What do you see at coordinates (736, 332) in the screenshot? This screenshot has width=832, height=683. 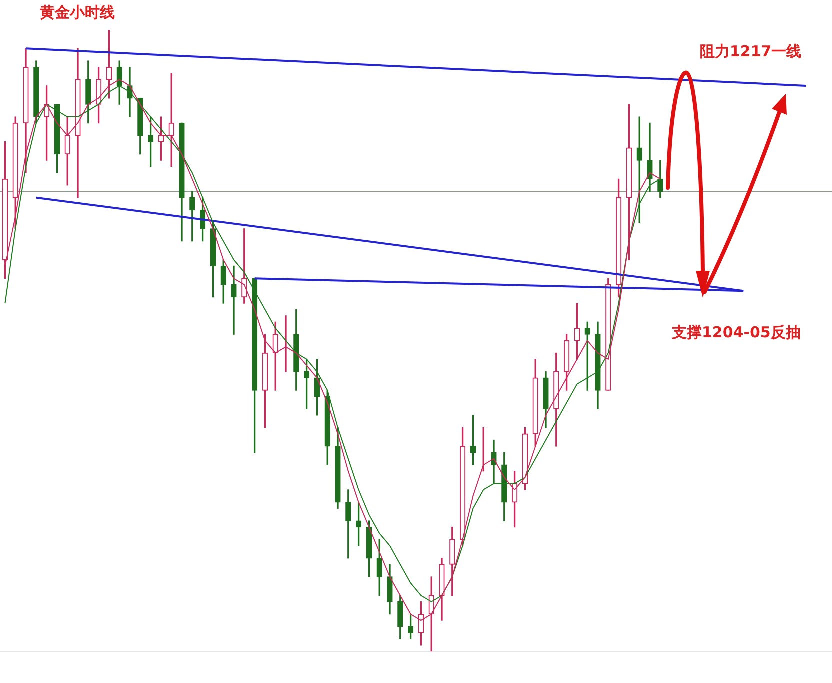 I see `annotation: 支撑1204-05反抽` at bounding box center [736, 332].